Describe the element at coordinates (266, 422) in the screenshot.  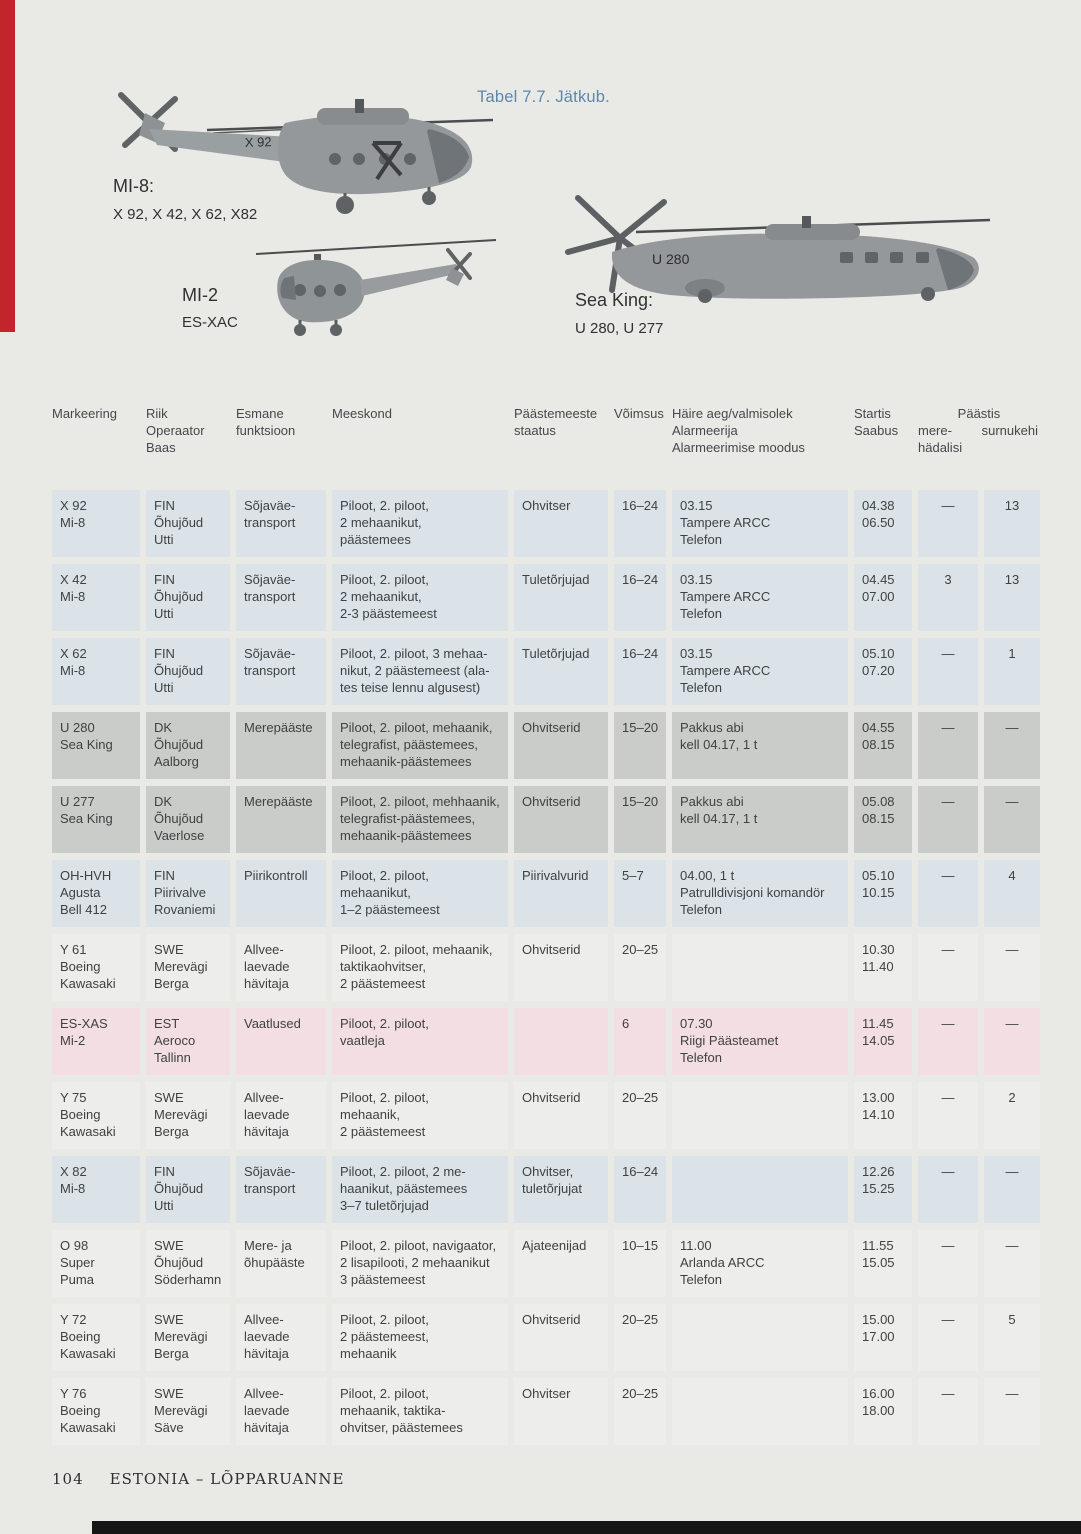
I see `header-primary-function: Esmane funktsioon` at that location.